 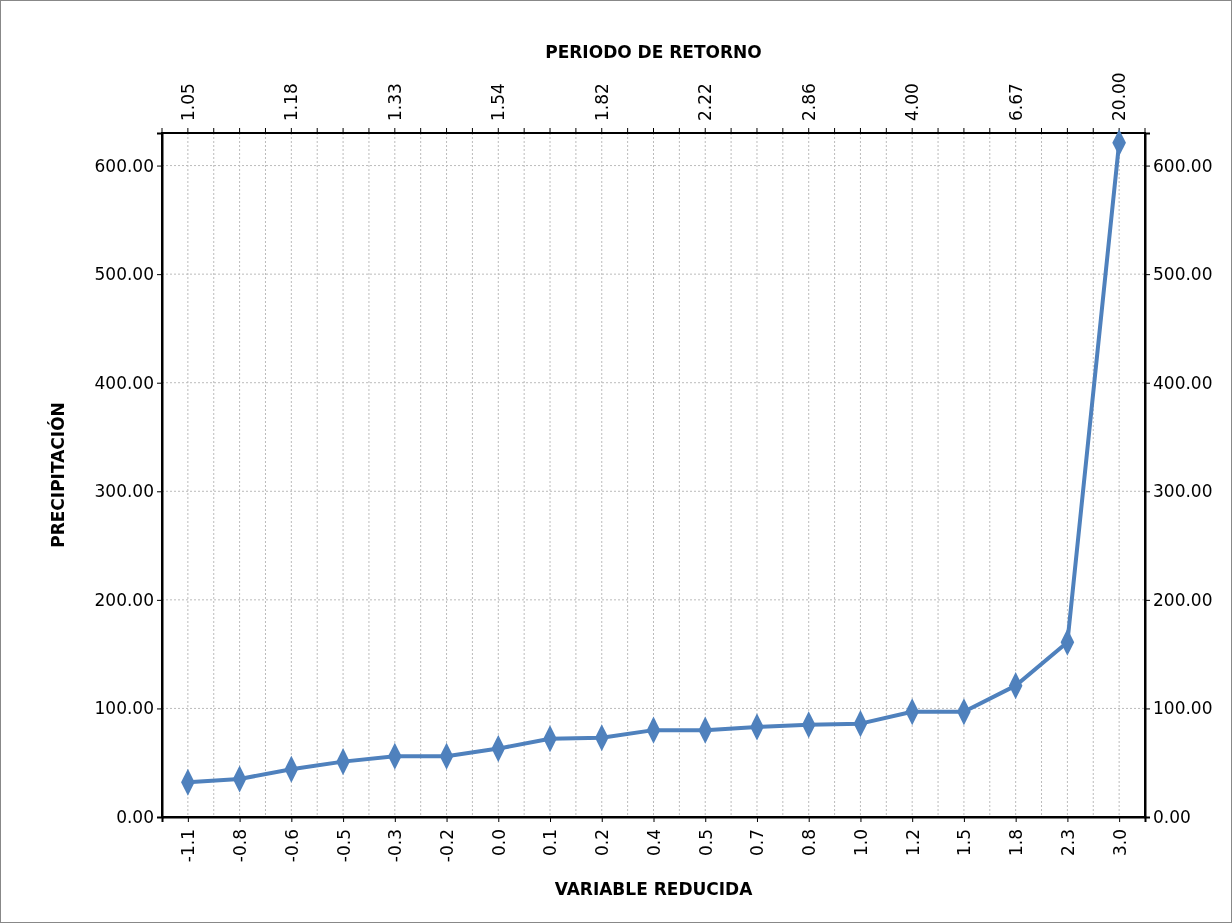 I want to click on annotation: 1.33, so click(x=394, y=102).